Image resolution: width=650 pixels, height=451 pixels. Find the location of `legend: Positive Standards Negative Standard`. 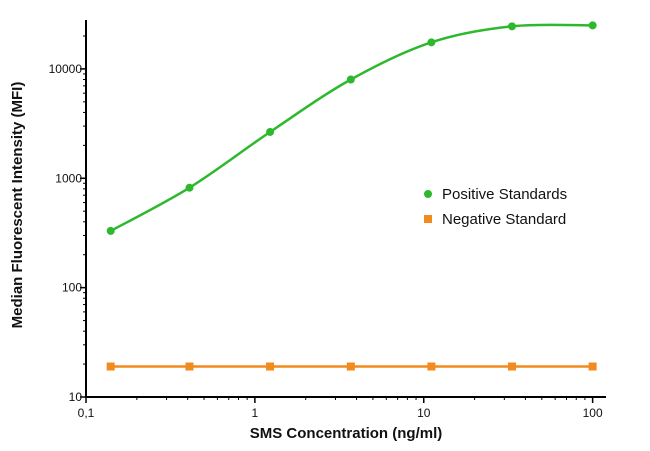

legend: Positive Standards Negative Standard is located at coordinates (495, 207).